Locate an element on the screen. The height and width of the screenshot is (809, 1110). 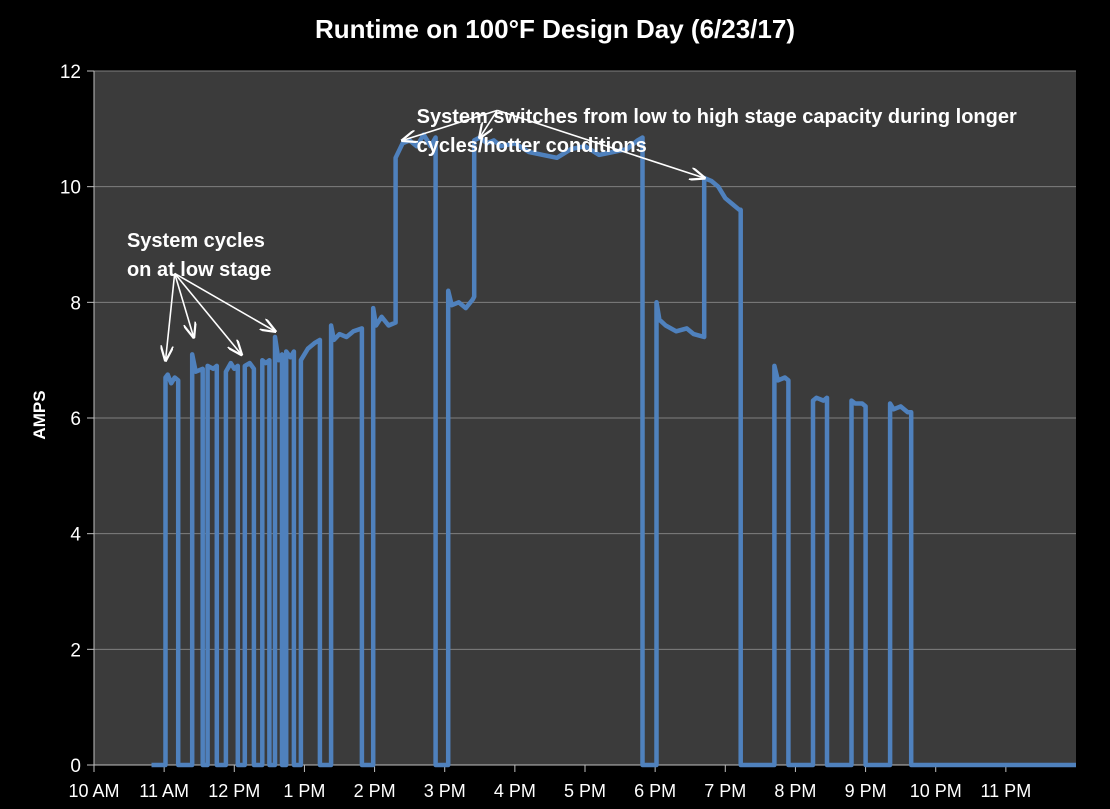
y-tick-label-5: 10 is located at coordinates (70, 188).